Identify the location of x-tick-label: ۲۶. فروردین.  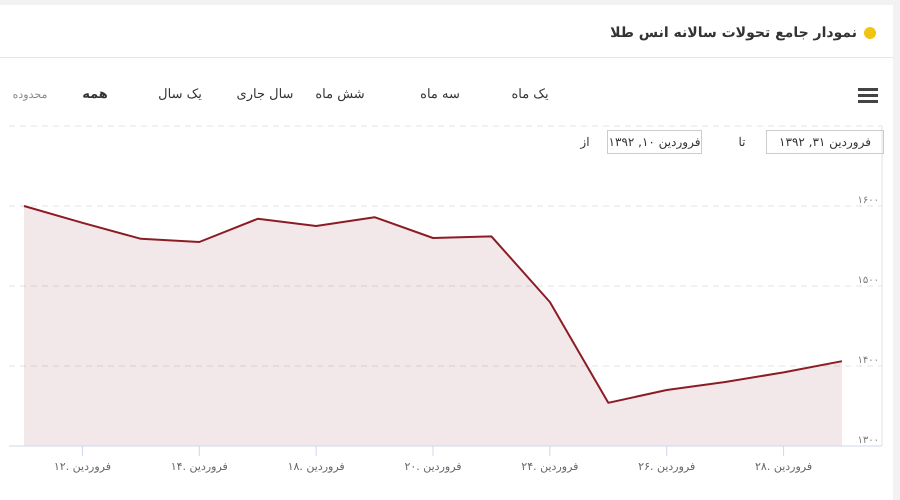
(667, 466).